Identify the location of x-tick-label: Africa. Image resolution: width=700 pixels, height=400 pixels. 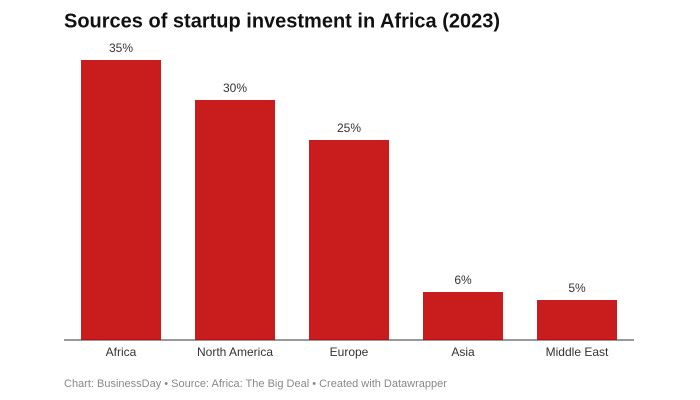
(121, 352).